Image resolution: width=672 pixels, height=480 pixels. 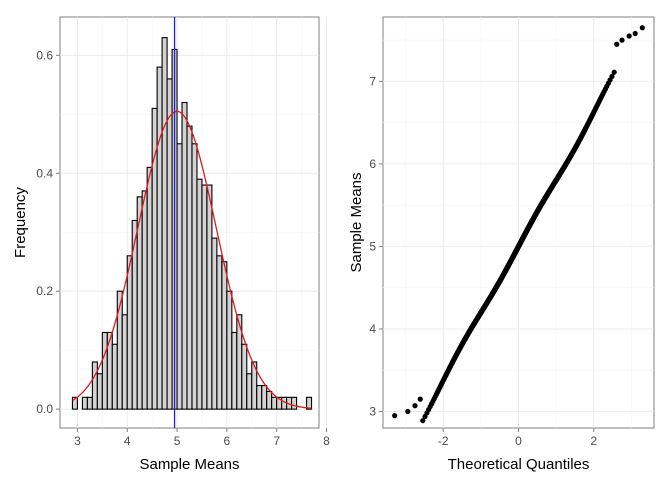 What do you see at coordinates (372, 81) in the screenshot?
I see `qq-y-tick-label: 7` at bounding box center [372, 81].